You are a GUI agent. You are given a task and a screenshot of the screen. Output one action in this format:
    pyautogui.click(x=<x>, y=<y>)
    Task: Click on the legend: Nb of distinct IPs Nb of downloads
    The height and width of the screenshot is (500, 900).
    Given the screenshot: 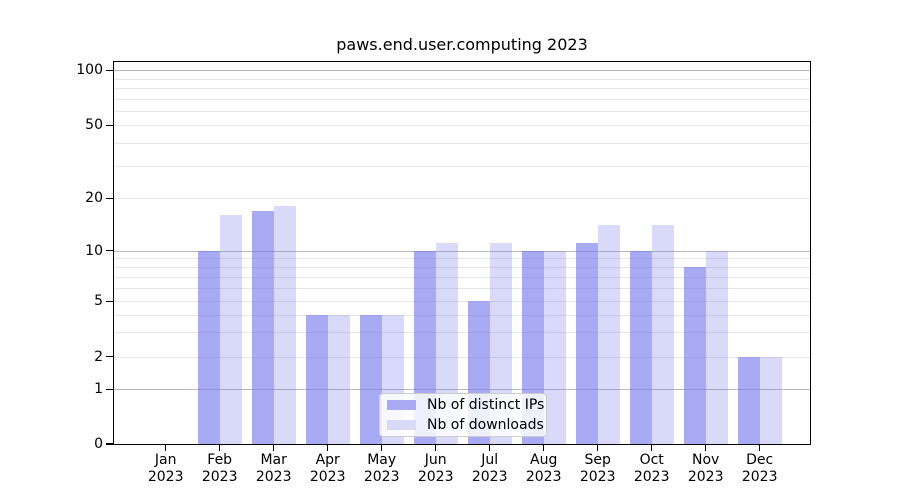 What is the action you would take?
    pyautogui.click(x=463, y=415)
    